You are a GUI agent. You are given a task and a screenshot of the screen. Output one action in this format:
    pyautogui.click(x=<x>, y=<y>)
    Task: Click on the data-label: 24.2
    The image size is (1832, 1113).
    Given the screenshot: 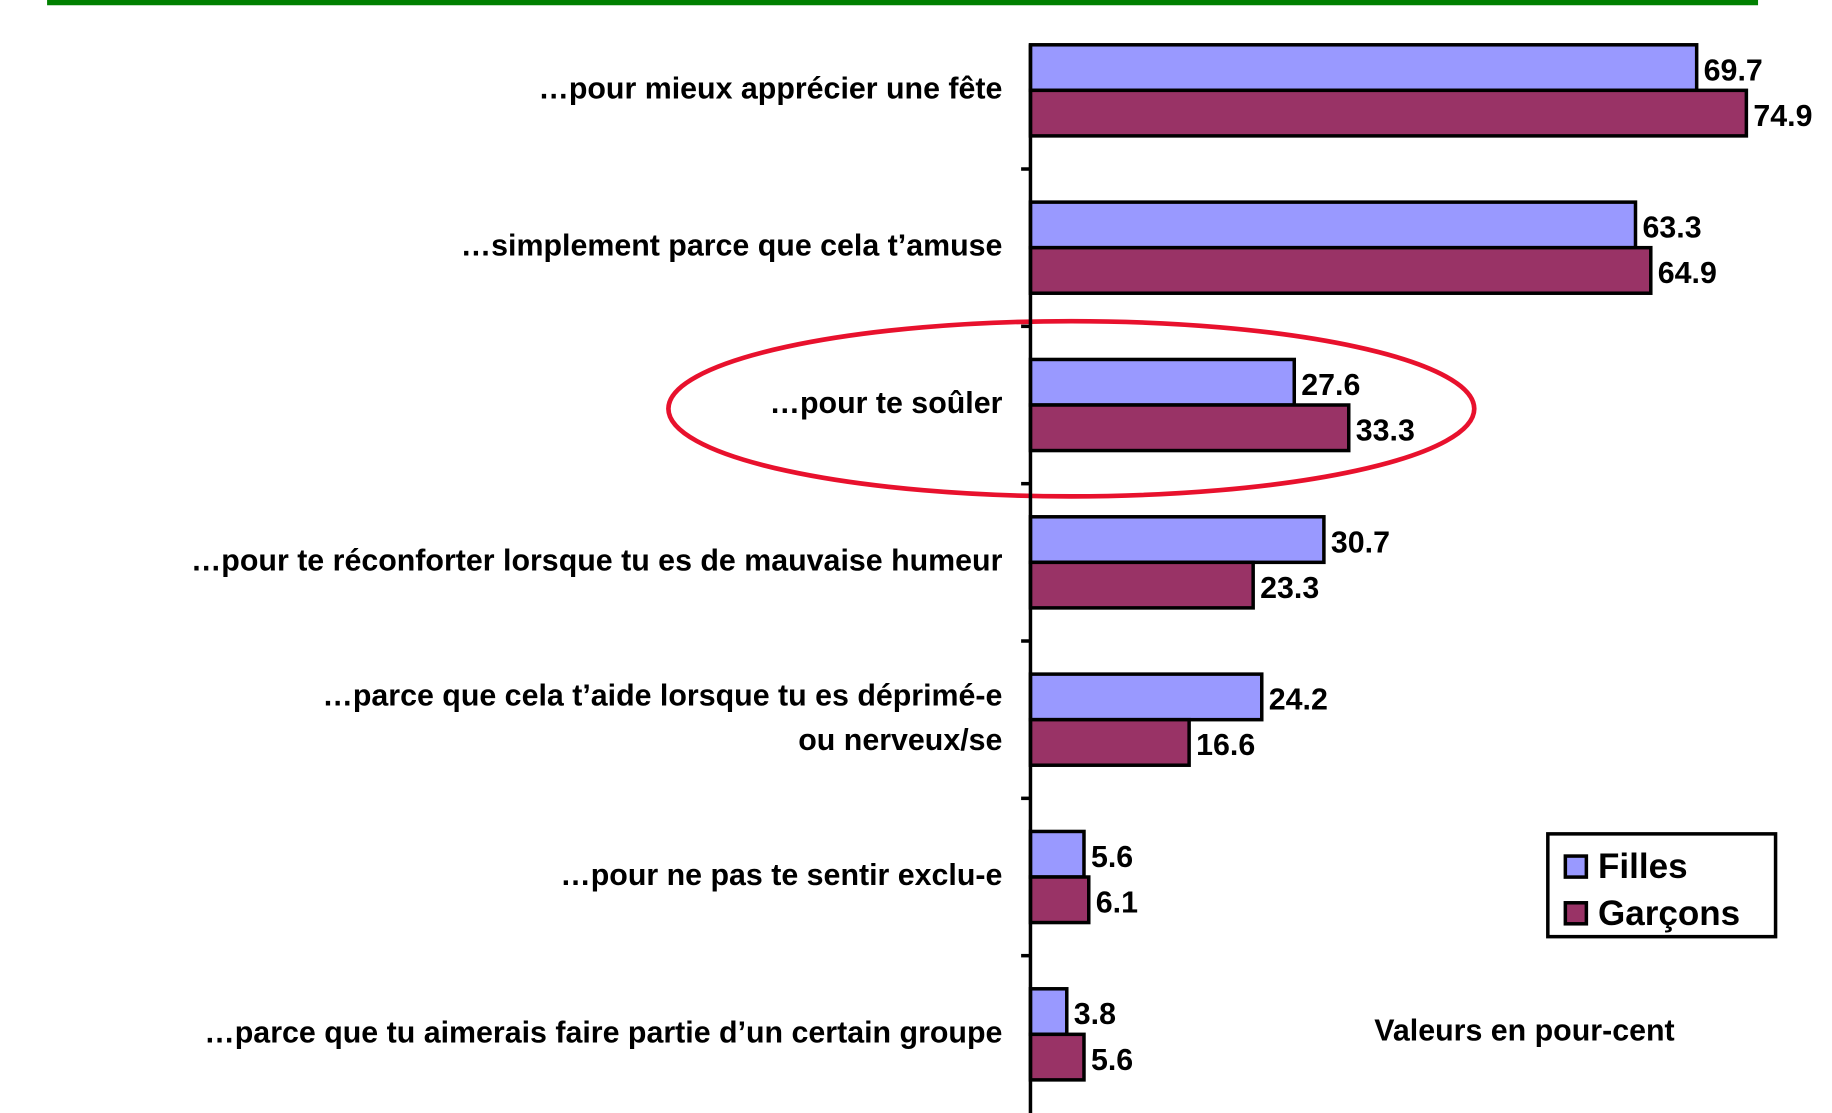 What is the action you would take?
    pyautogui.click(x=1298, y=700)
    